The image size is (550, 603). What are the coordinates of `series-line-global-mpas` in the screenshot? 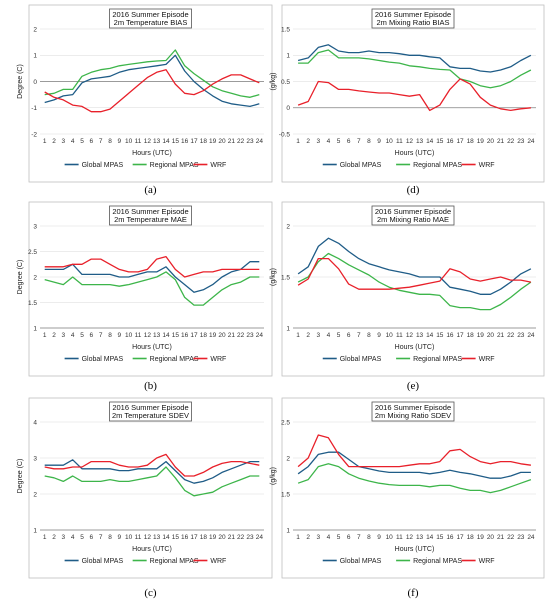 It's located at (414, 58).